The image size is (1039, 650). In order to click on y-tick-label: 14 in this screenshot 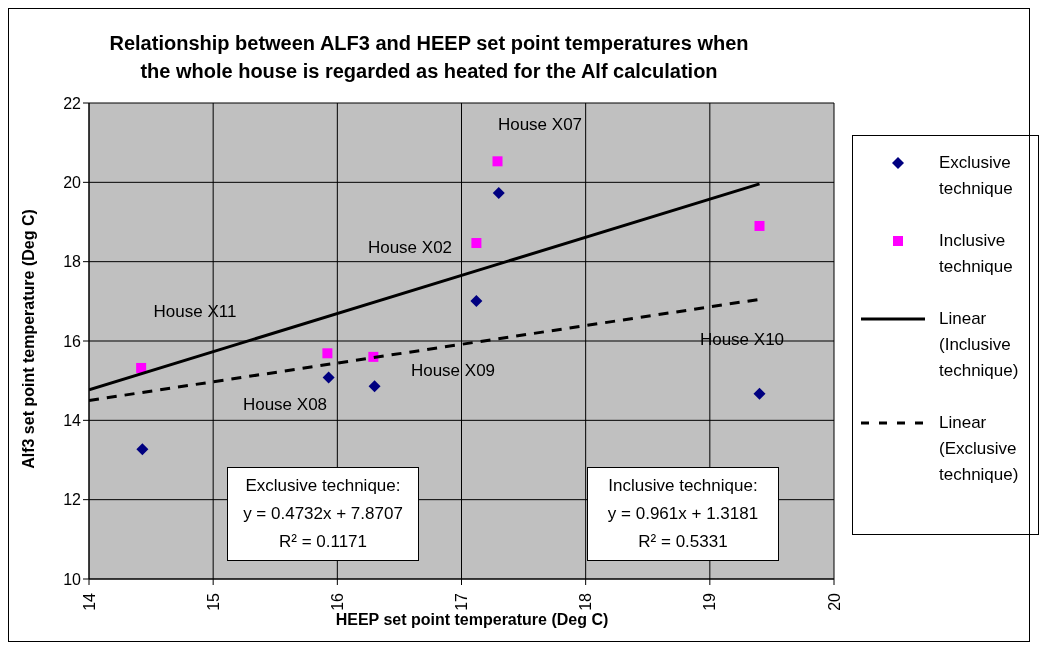, I will do `click(72, 421)`.